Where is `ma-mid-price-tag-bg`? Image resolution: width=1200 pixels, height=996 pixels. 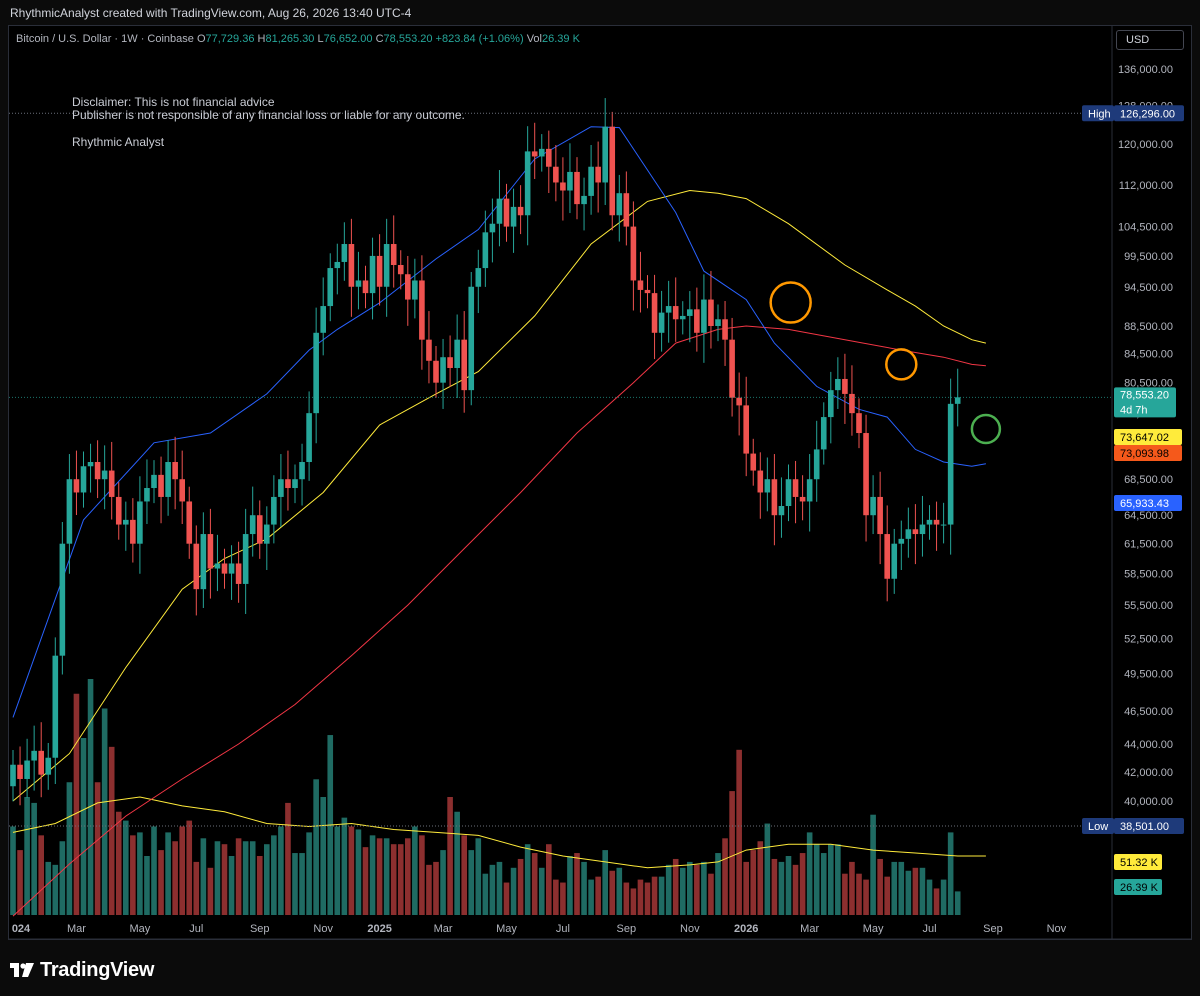 ma-mid-price-tag-bg is located at coordinates (1148, 437).